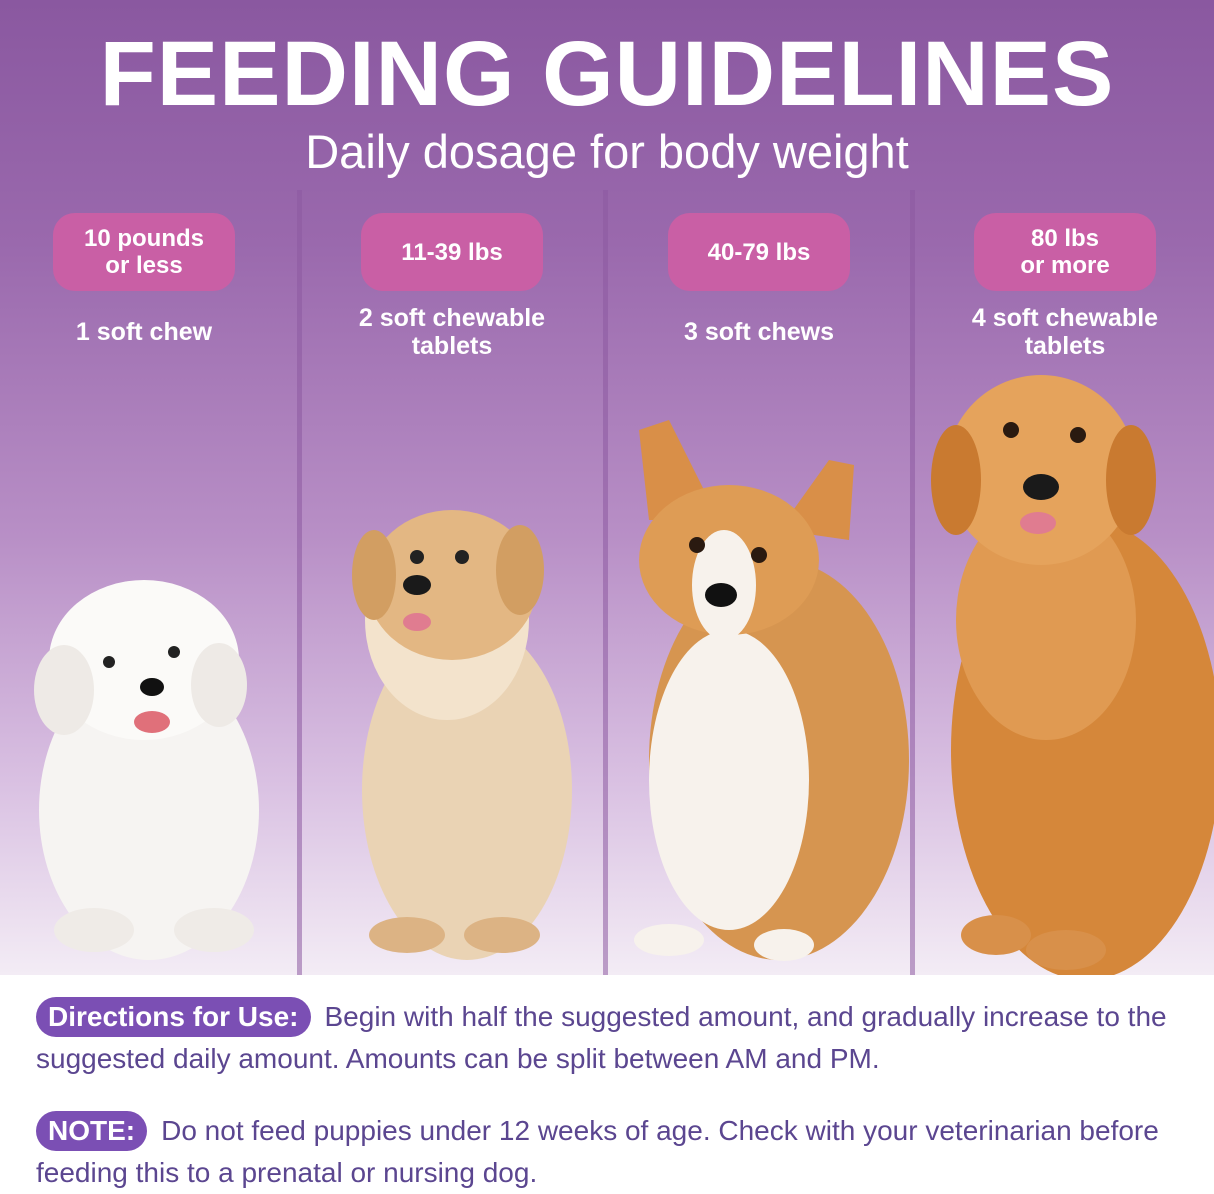 Image resolution: width=1214 pixels, height=1194 pixels. Describe the element at coordinates (1065, 252) in the screenshot. I see `weight-range-pill: 80 lbs or more` at that location.